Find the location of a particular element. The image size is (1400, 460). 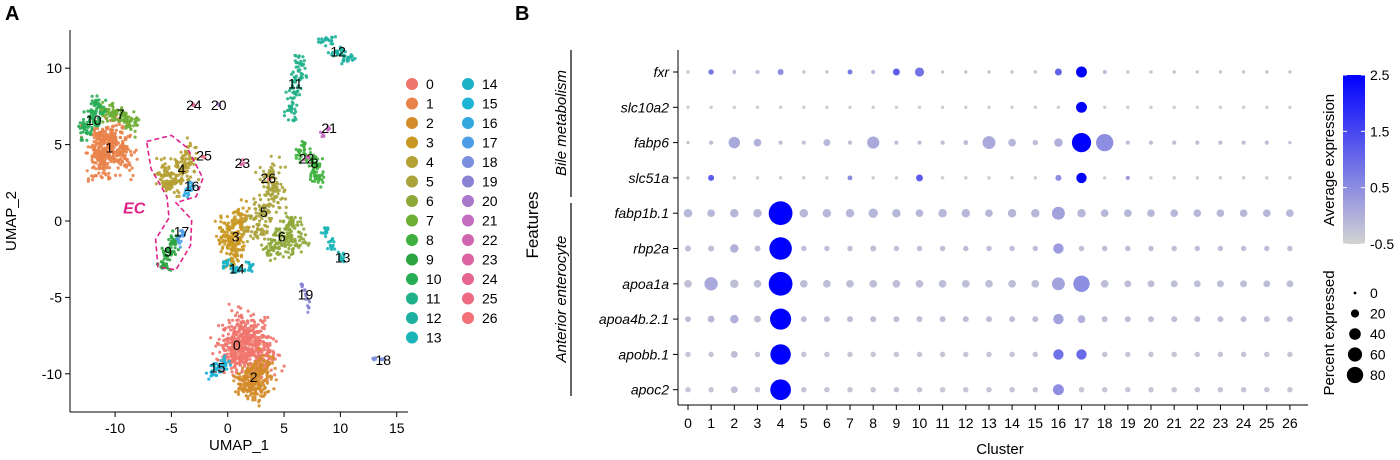

dotplot-x-tick-label: 17 is located at coordinates (1082, 423).